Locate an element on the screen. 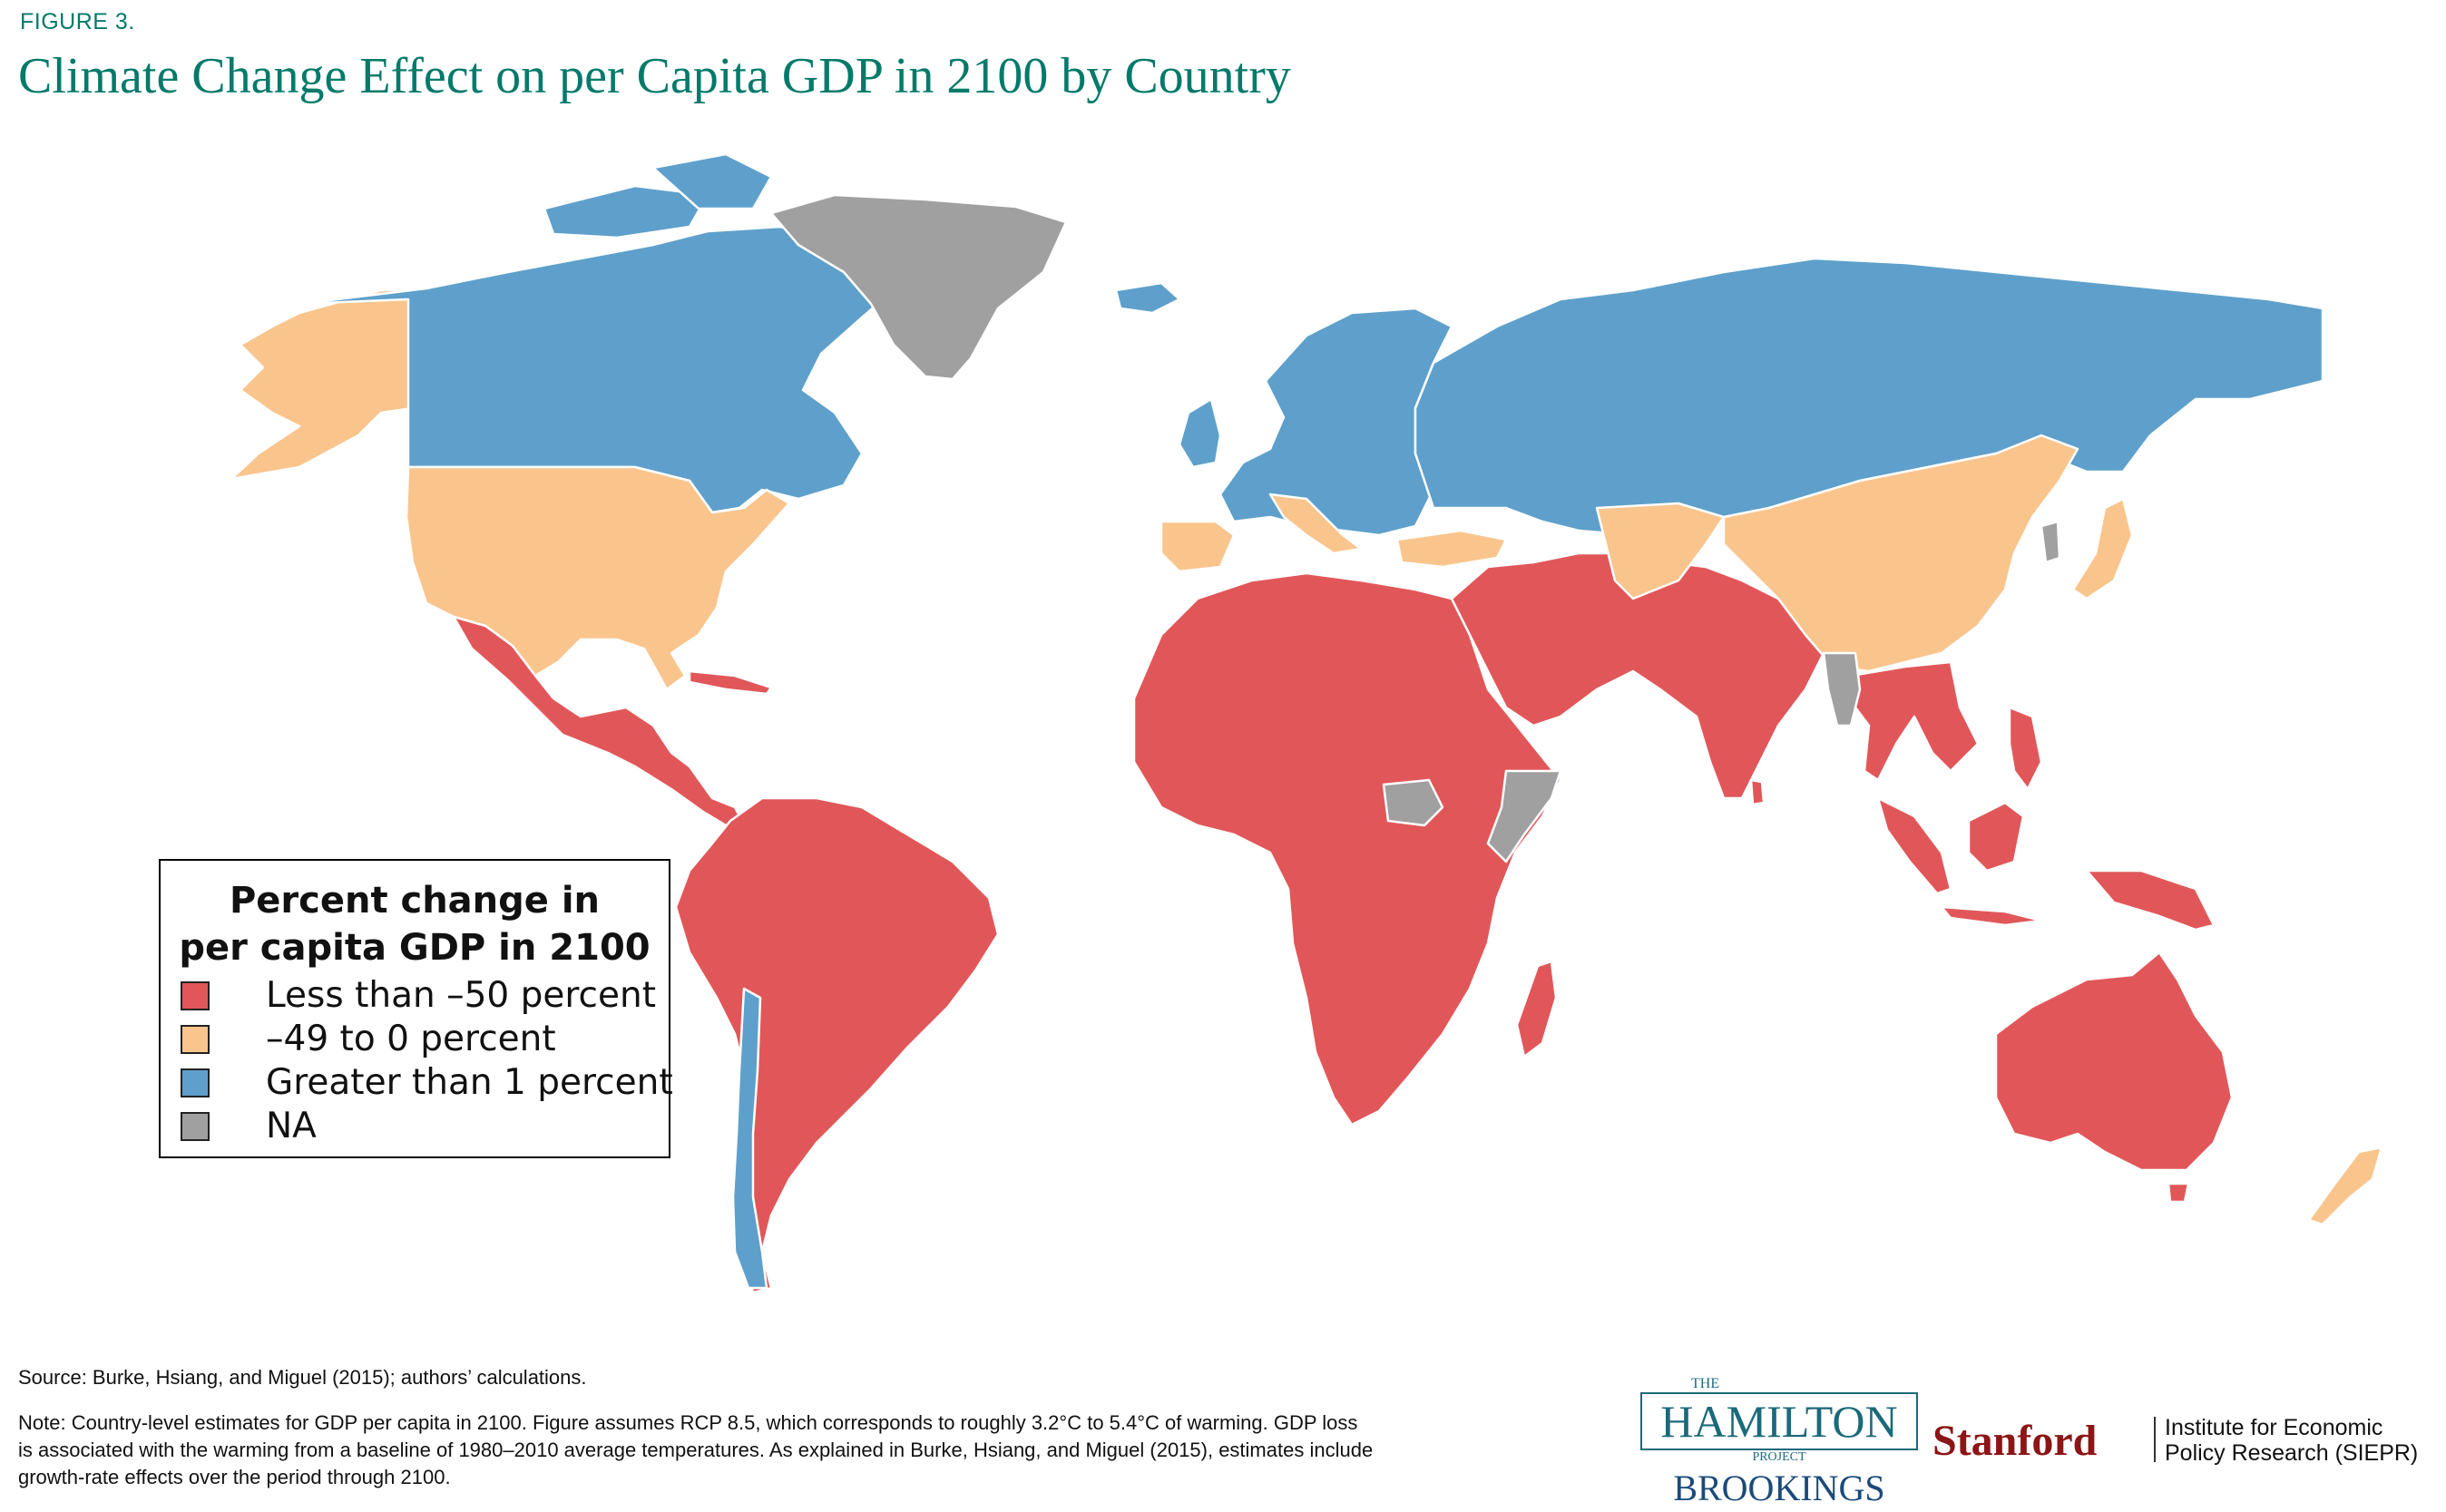 The image size is (2446, 1512). hamilton-the-text: THE is located at coordinates (1705, 1383).